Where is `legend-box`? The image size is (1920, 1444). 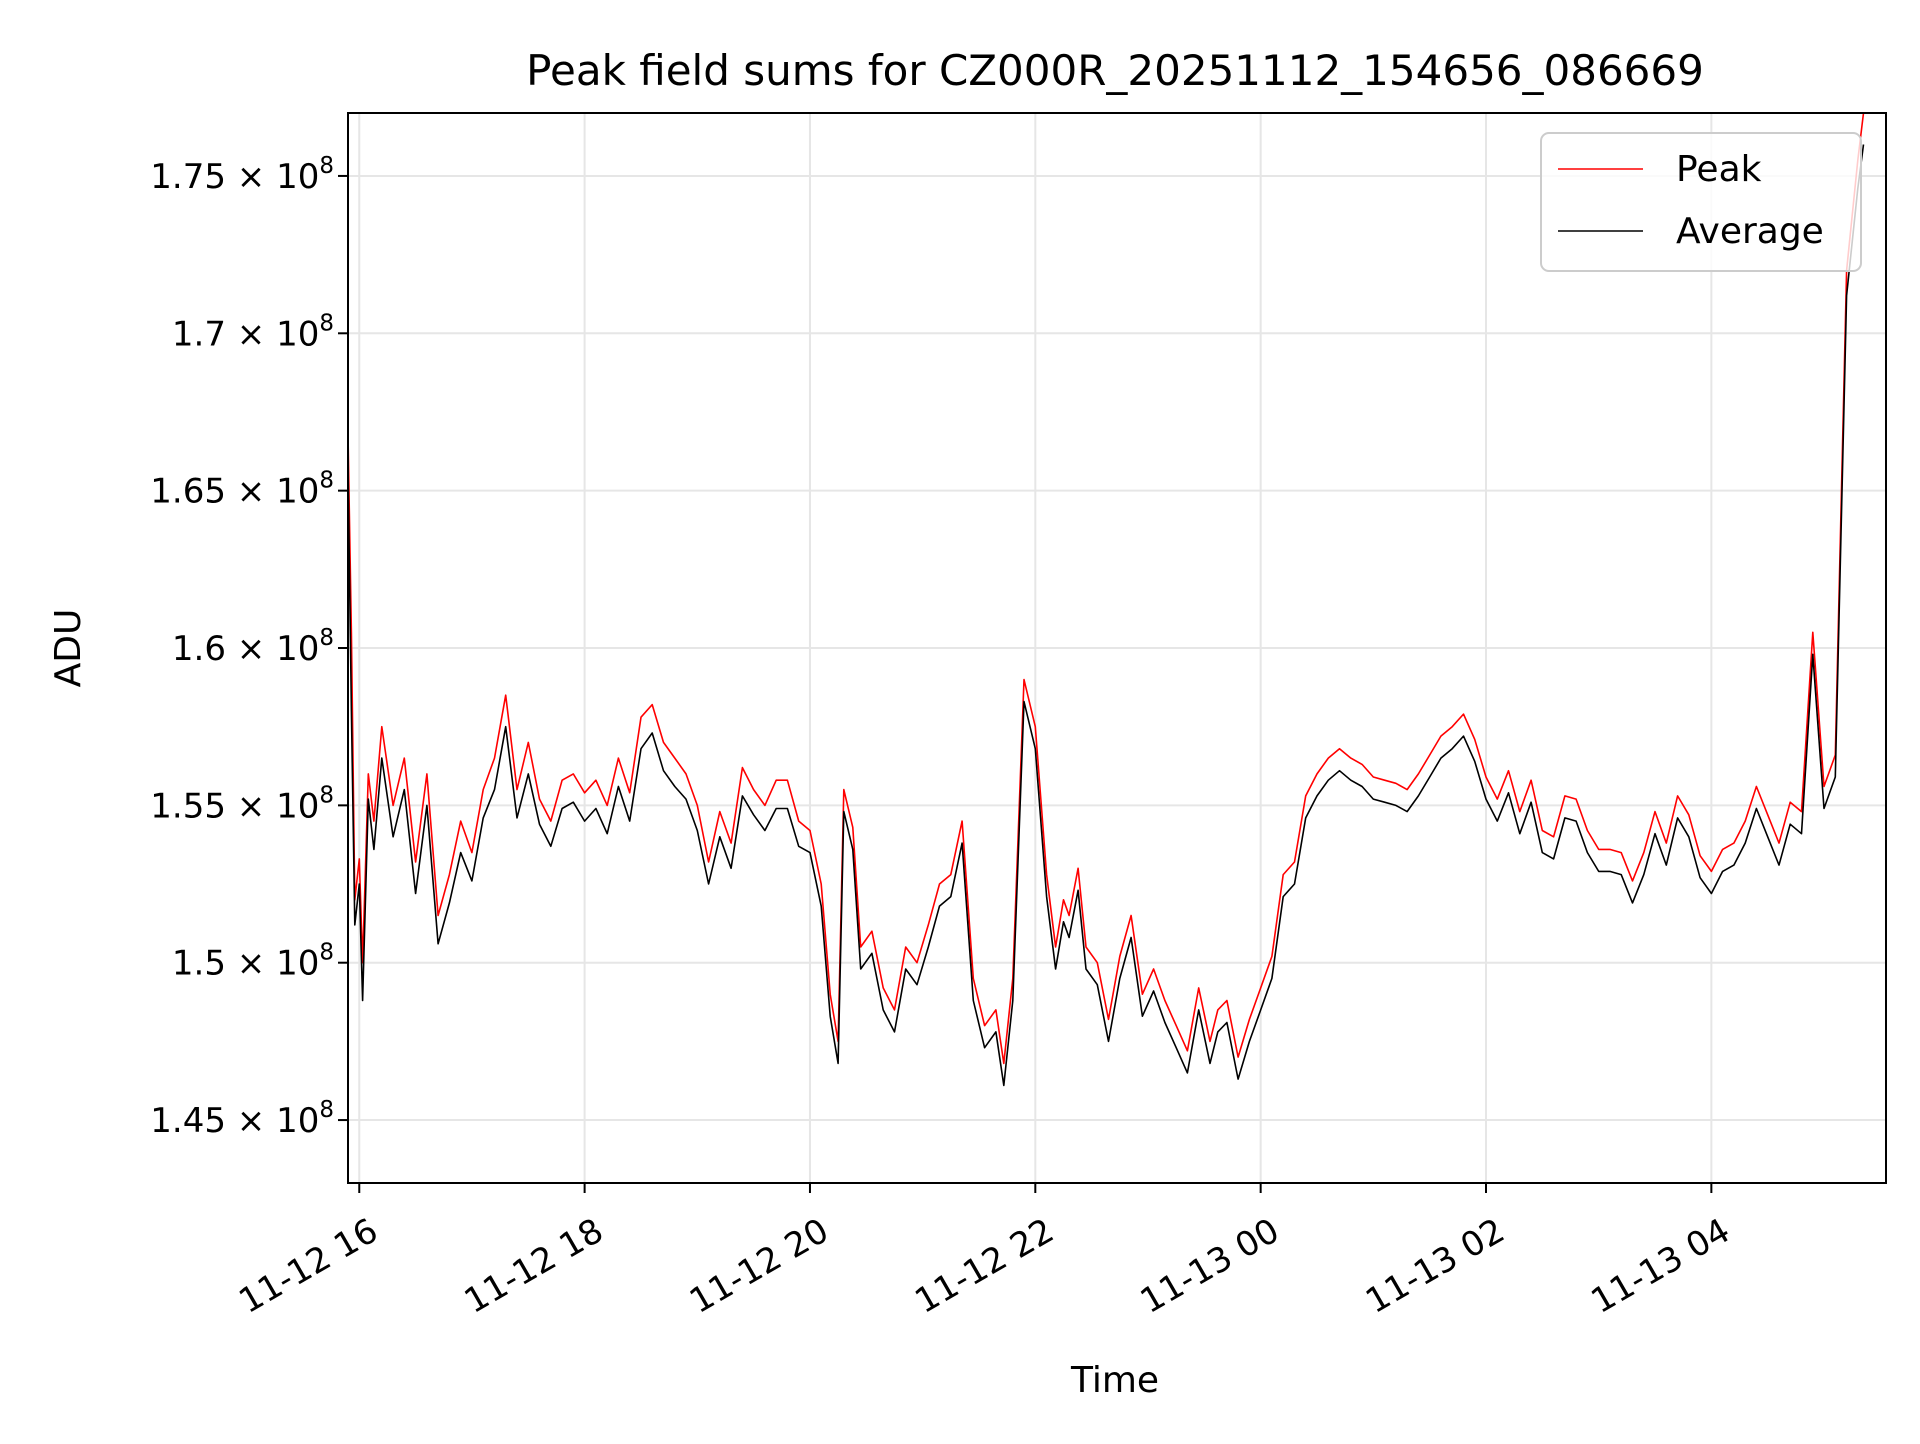 legend-box is located at coordinates (1701, 202).